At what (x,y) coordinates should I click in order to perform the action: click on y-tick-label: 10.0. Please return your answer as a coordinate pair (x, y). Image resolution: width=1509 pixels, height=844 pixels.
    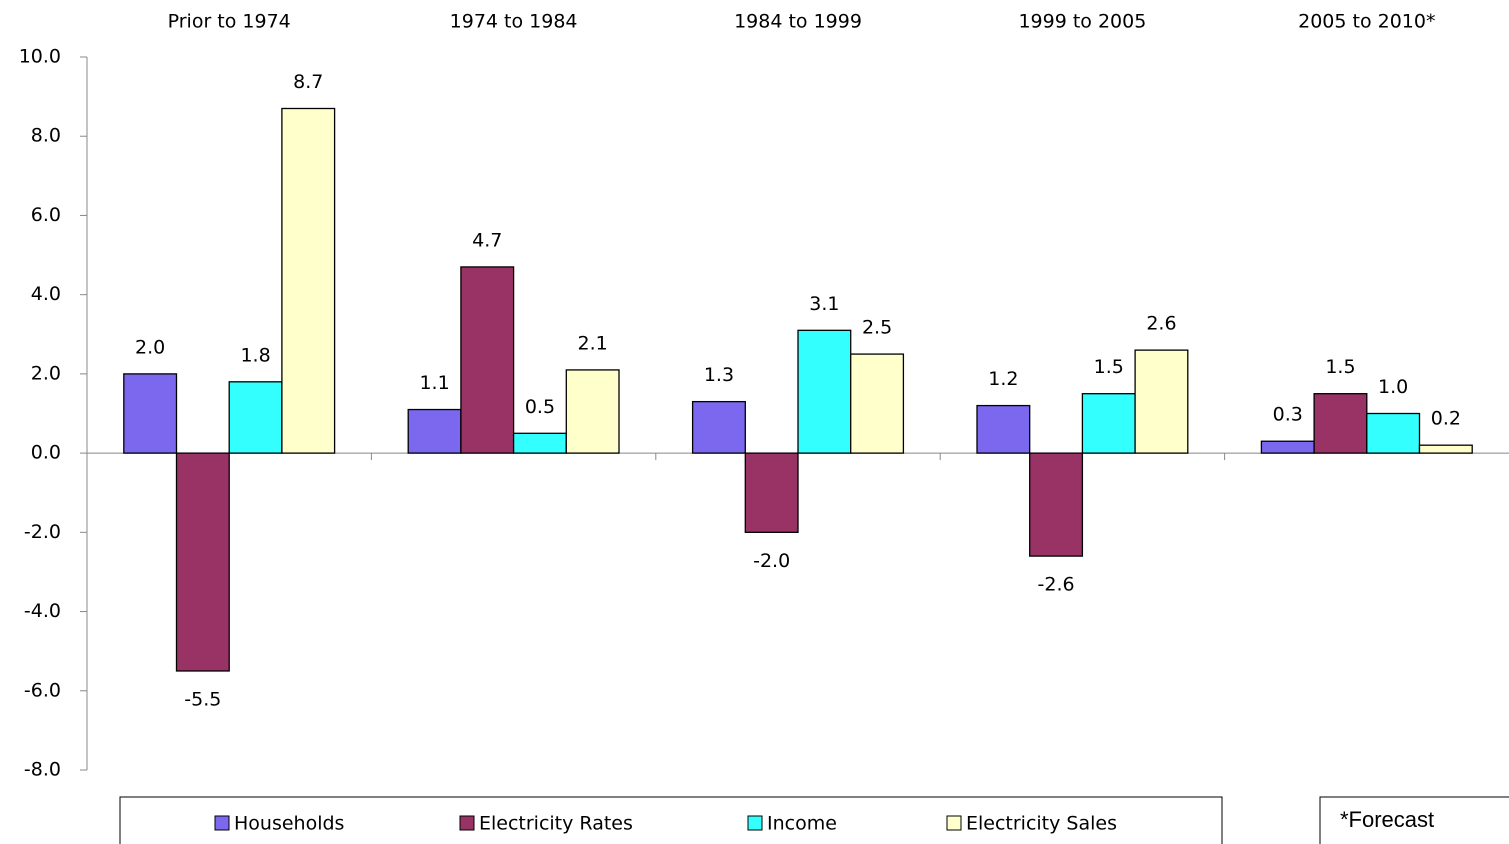
    Looking at the image, I should click on (40, 57).